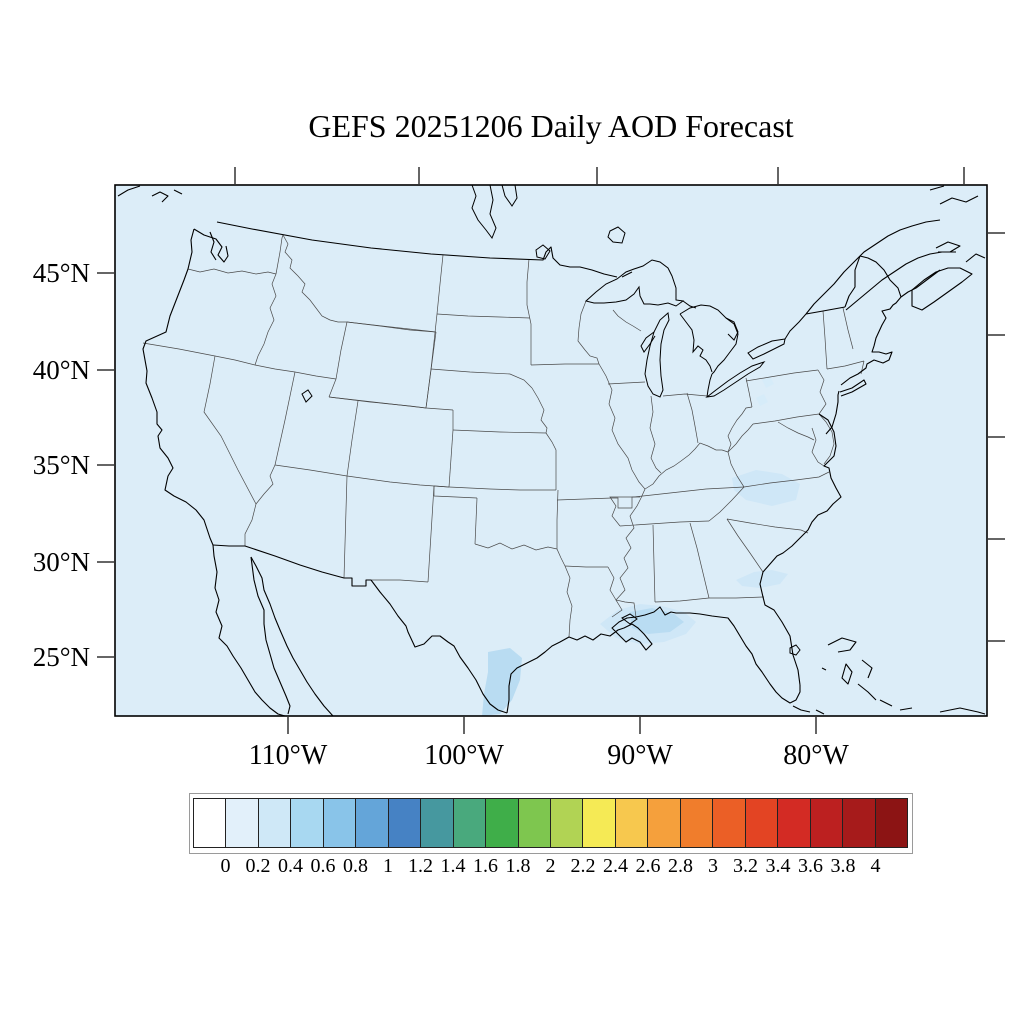 Image resolution: width=1024 pixels, height=1024 pixels. What do you see at coordinates (61, 273) in the screenshot?
I see `left-axis-label-0: 45°N` at bounding box center [61, 273].